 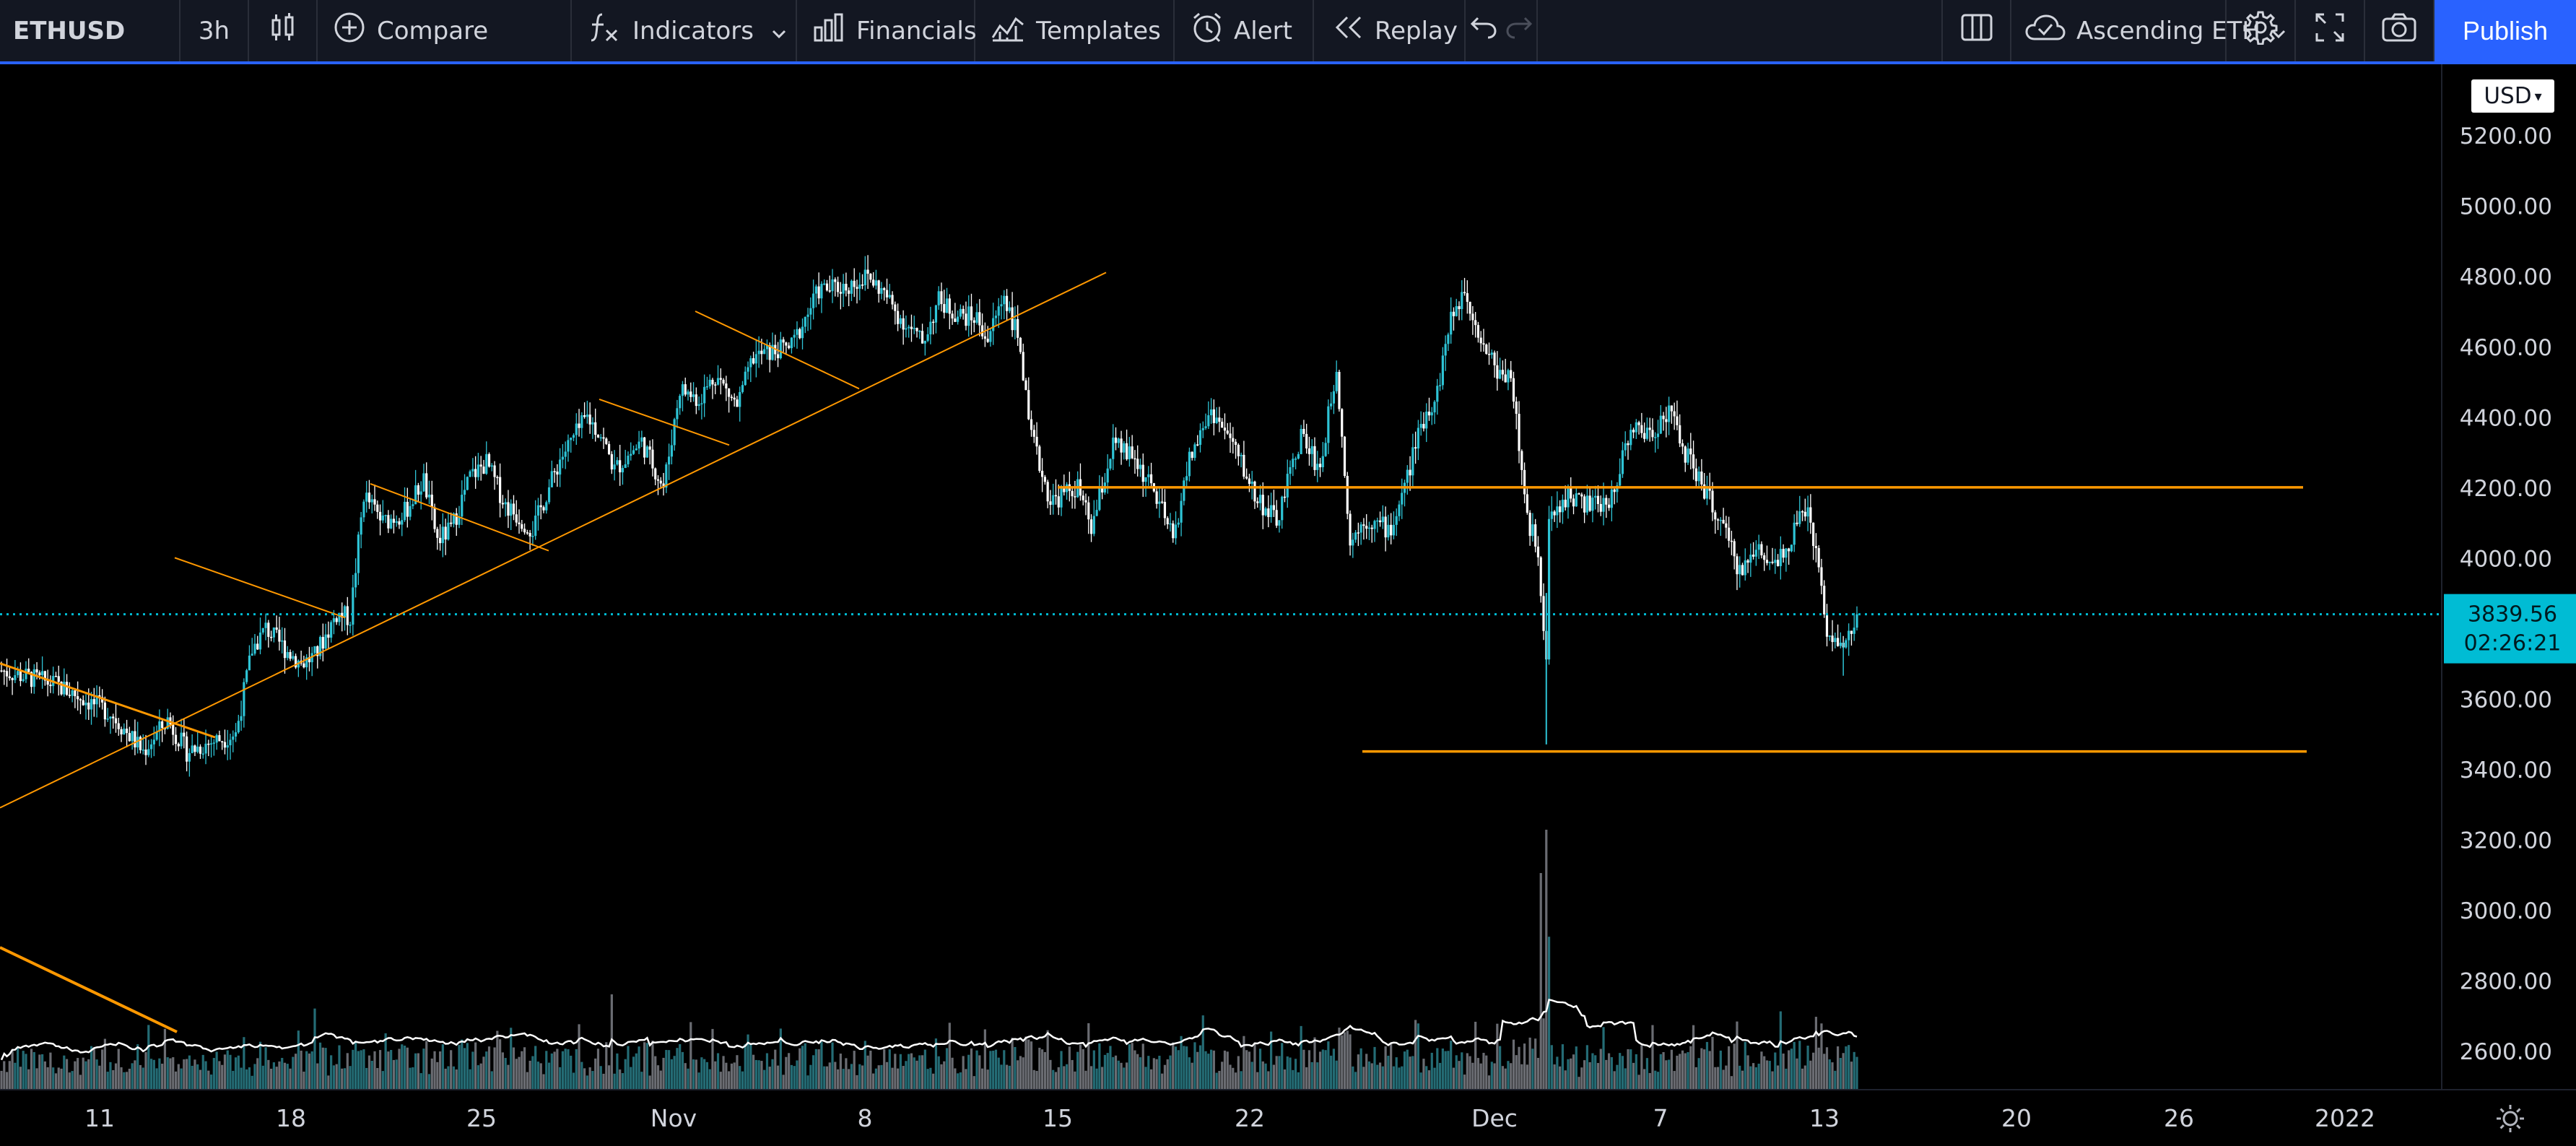 What do you see at coordinates (1390, 31) in the screenshot?
I see `replay-button: Replay` at bounding box center [1390, 31].